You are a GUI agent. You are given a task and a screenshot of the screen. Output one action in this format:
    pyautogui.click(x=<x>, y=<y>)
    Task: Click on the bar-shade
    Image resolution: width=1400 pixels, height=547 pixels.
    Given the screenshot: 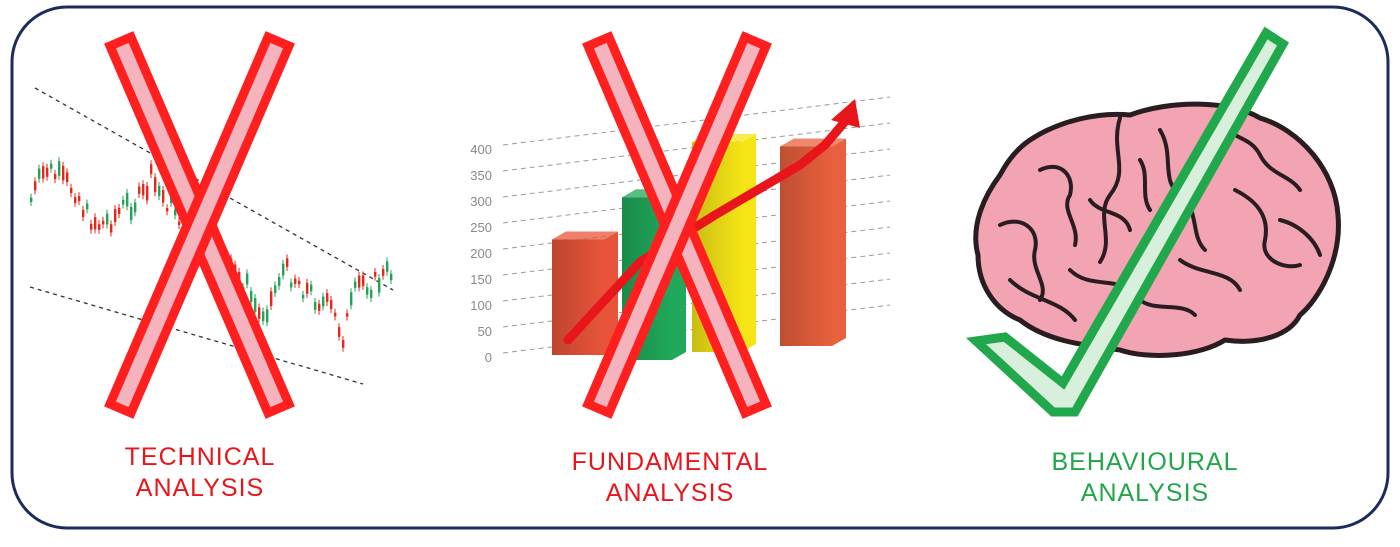 What is the action you would take?
    pyautogui.click(x=806, y=246)
    